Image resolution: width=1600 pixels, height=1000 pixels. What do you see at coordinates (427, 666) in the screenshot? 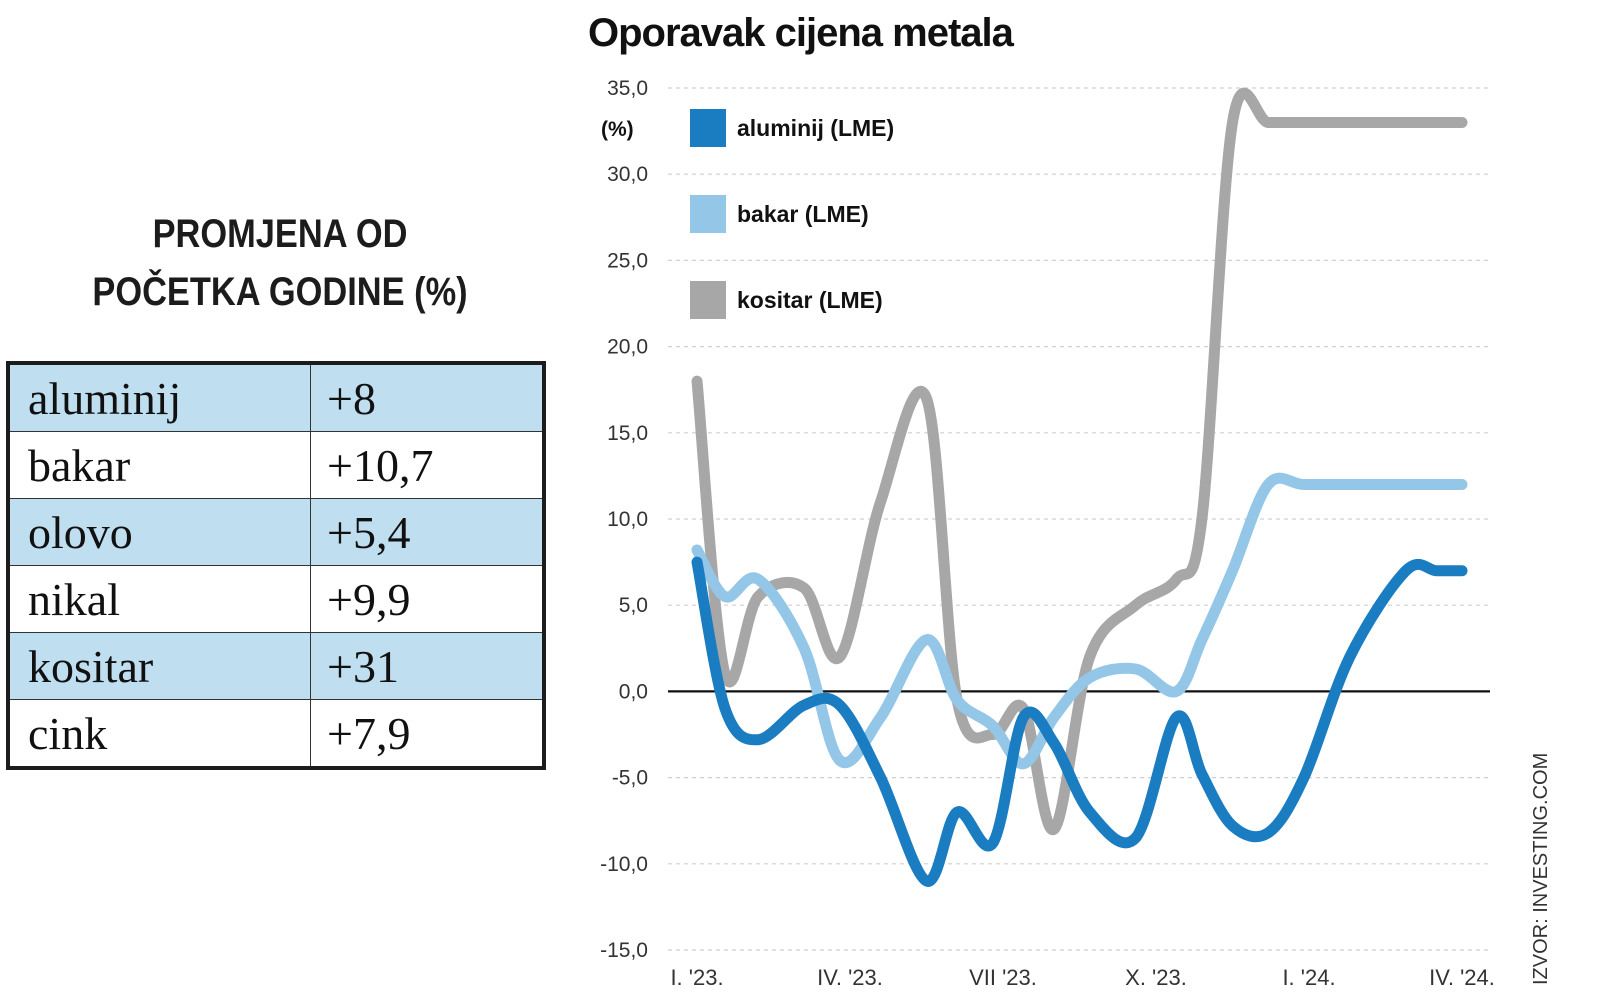
I see `metal-change-value: +31` at bounding box center [427, 666].